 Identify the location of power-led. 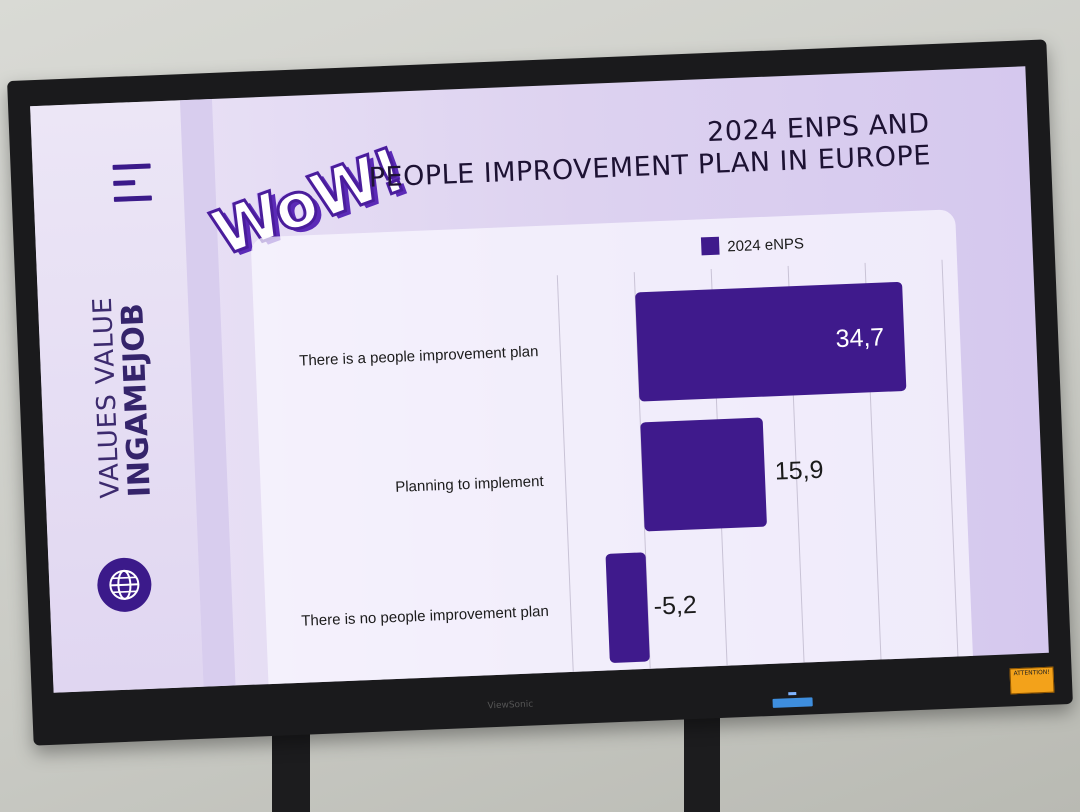
(792, 693).